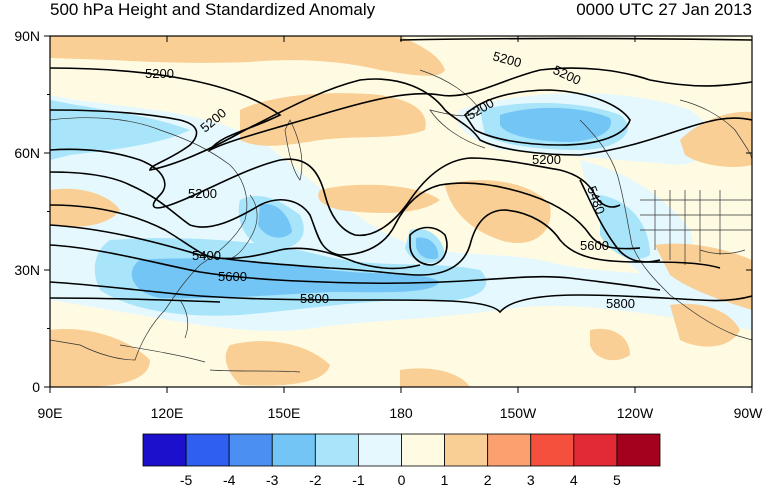 This screenshot has height=488, width=768. I want to click on gulf-coastline, so click(722, 252).